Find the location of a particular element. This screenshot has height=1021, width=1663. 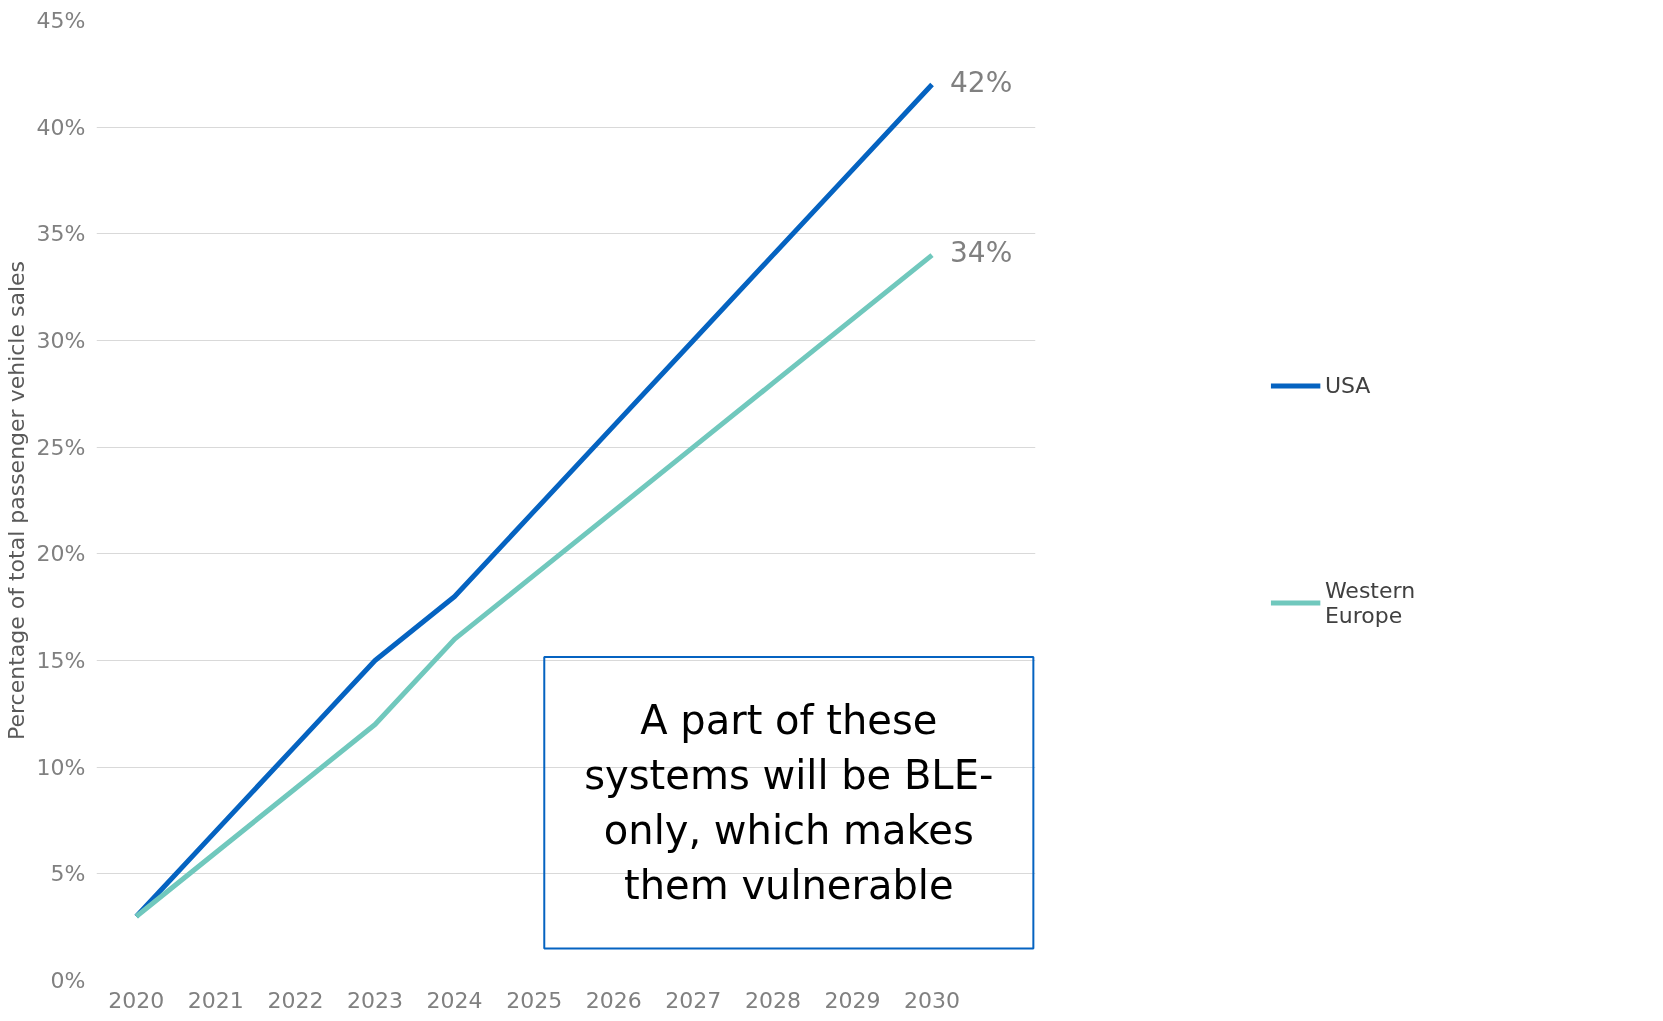

y-tick-label: 10% is located at coordinates (61, 767).